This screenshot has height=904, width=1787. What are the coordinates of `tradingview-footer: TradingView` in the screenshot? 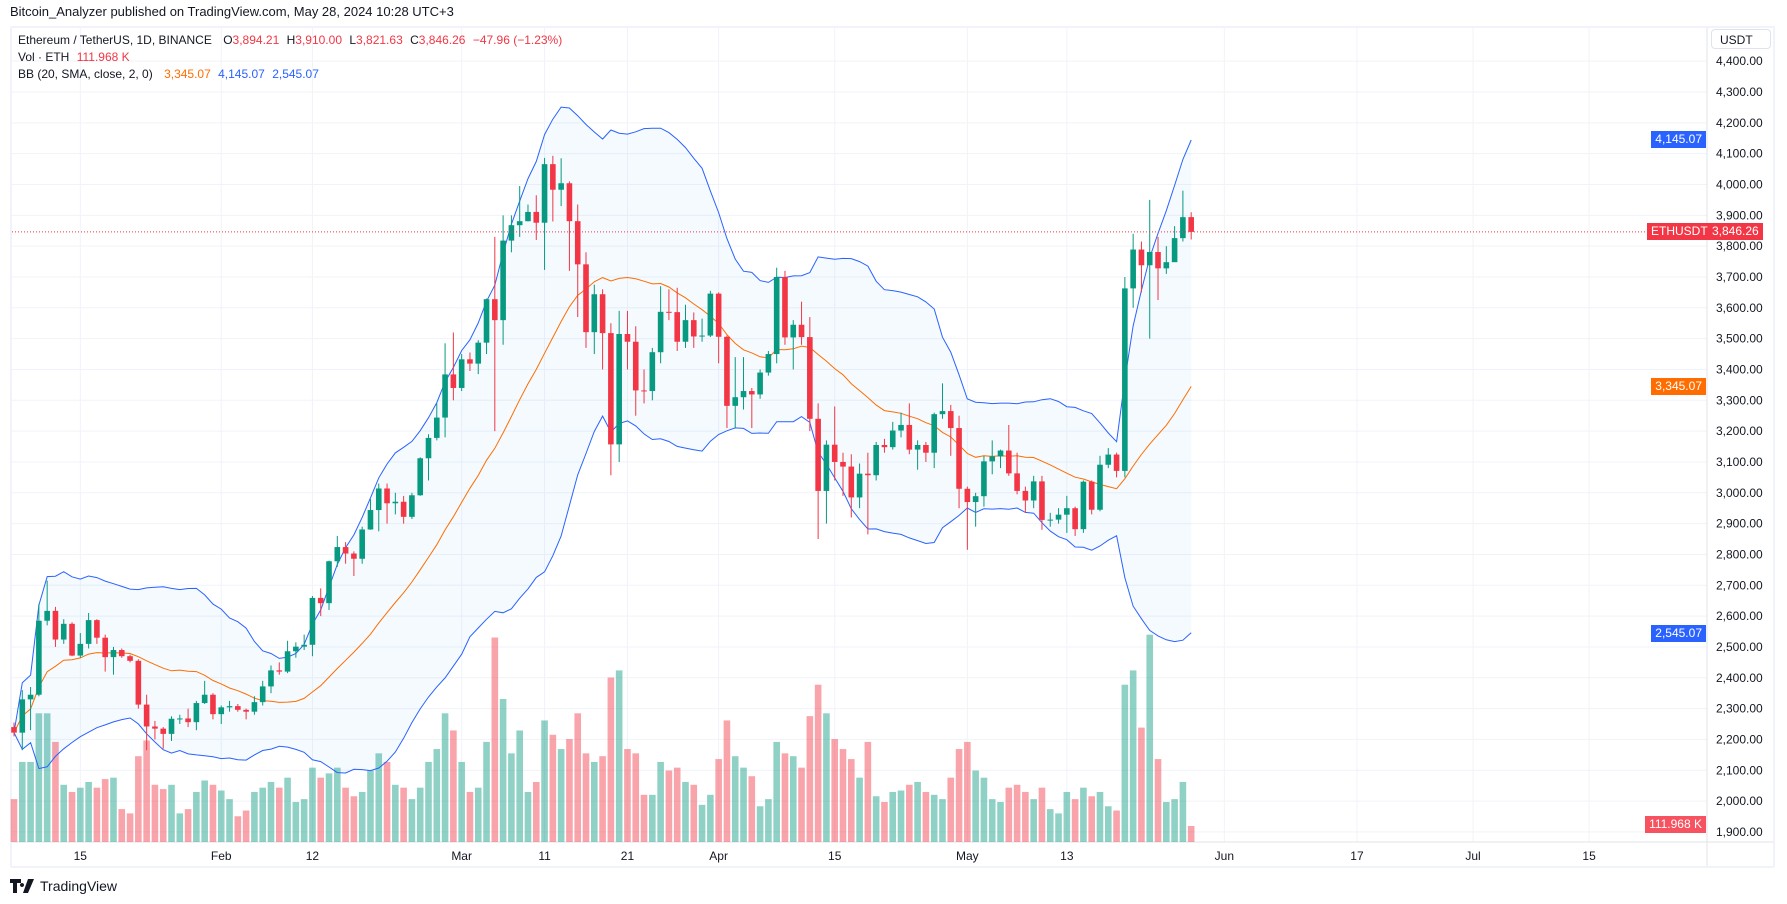 It's located at (63, 886).